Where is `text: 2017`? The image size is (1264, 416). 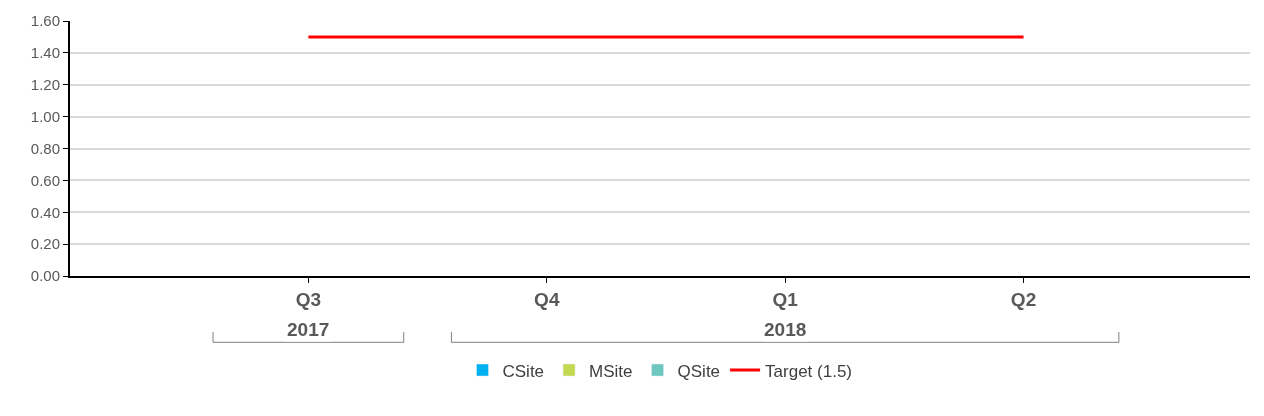
text: 2017 is located at coordinates (308, 329).